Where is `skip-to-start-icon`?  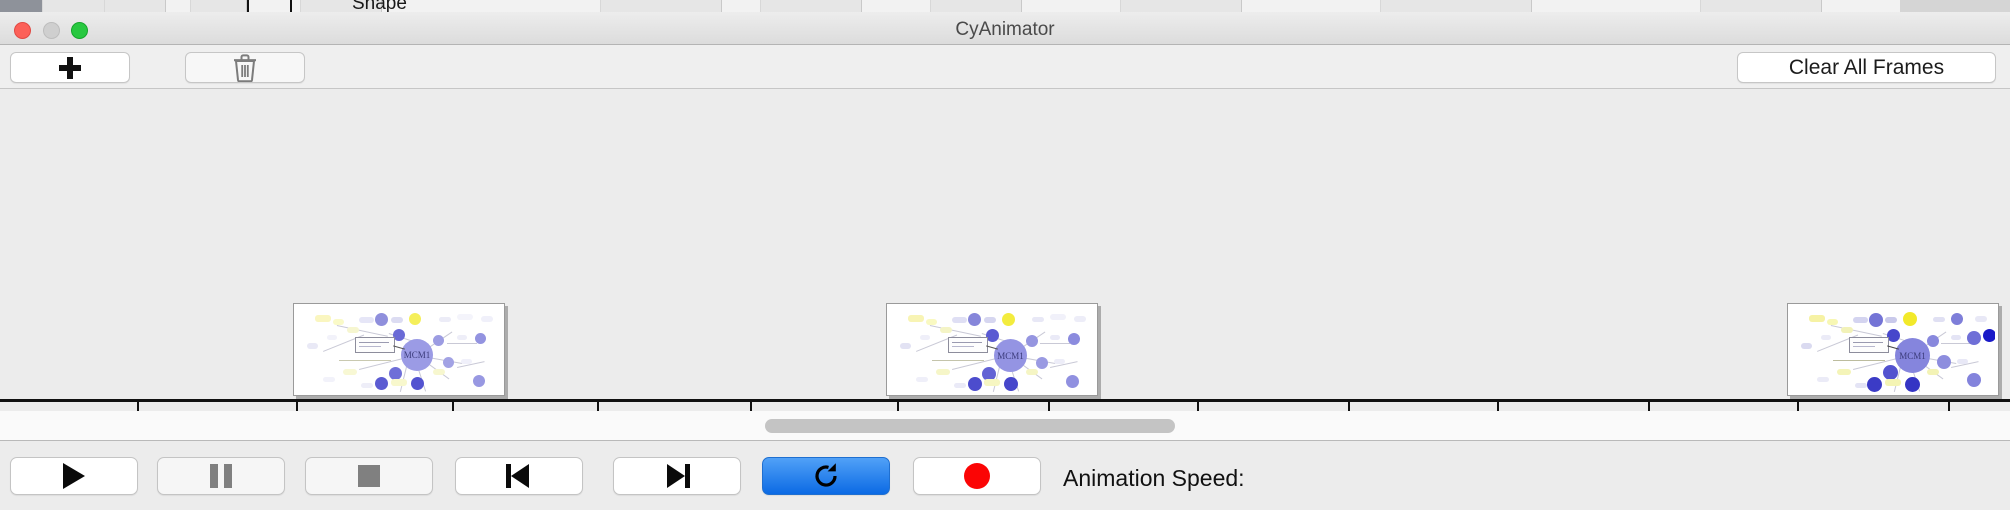 skip-to-start-icon is located at coordinates (519, 476).